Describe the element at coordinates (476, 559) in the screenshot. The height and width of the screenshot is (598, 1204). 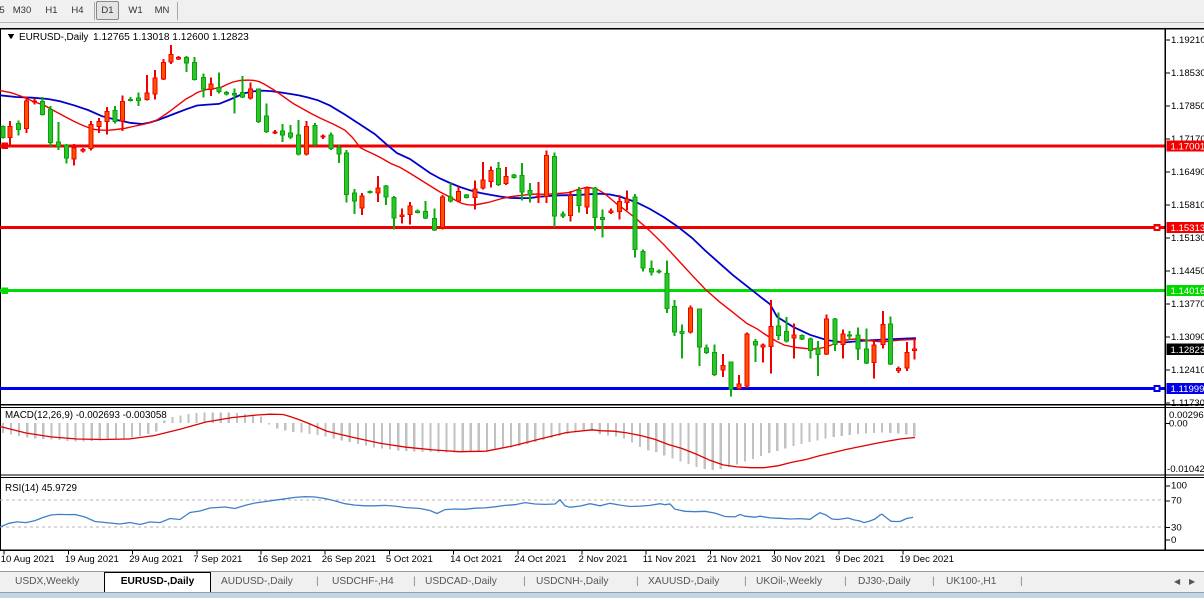
I see `svg-text: 14 Oct 2021` at that location.